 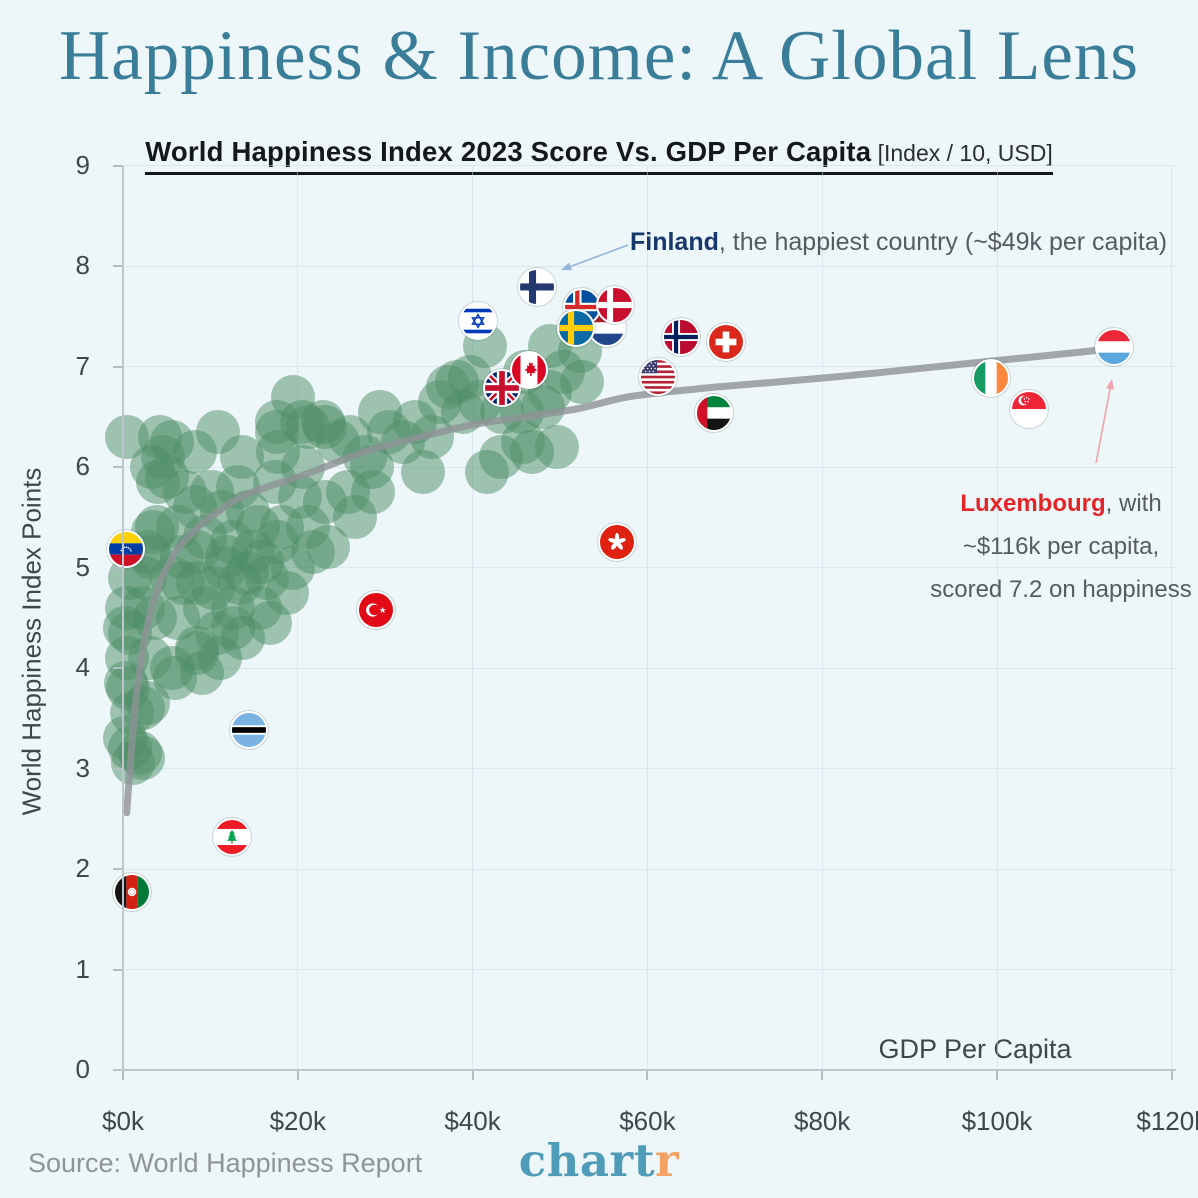 I want to click on y-tick-label: 4, so click(x=82, y=667).